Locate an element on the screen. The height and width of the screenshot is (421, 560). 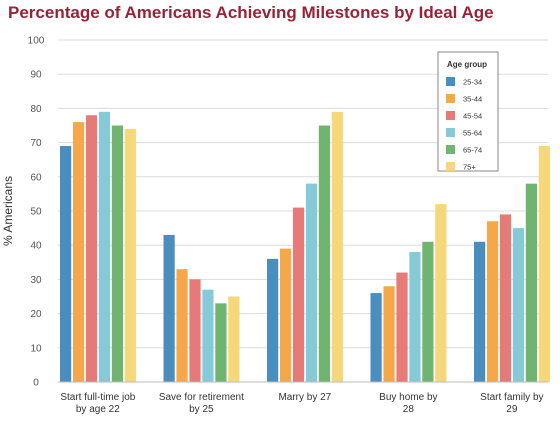
y-tick-label: 60 is located at coordinates (36, 177).